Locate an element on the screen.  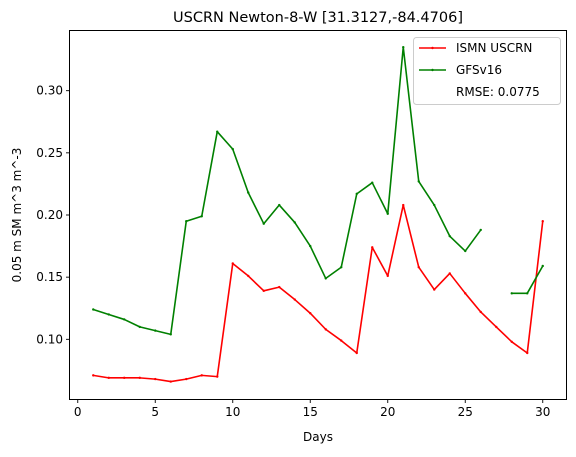
x-tick-label: 10 is located at coordinates (232, 412).